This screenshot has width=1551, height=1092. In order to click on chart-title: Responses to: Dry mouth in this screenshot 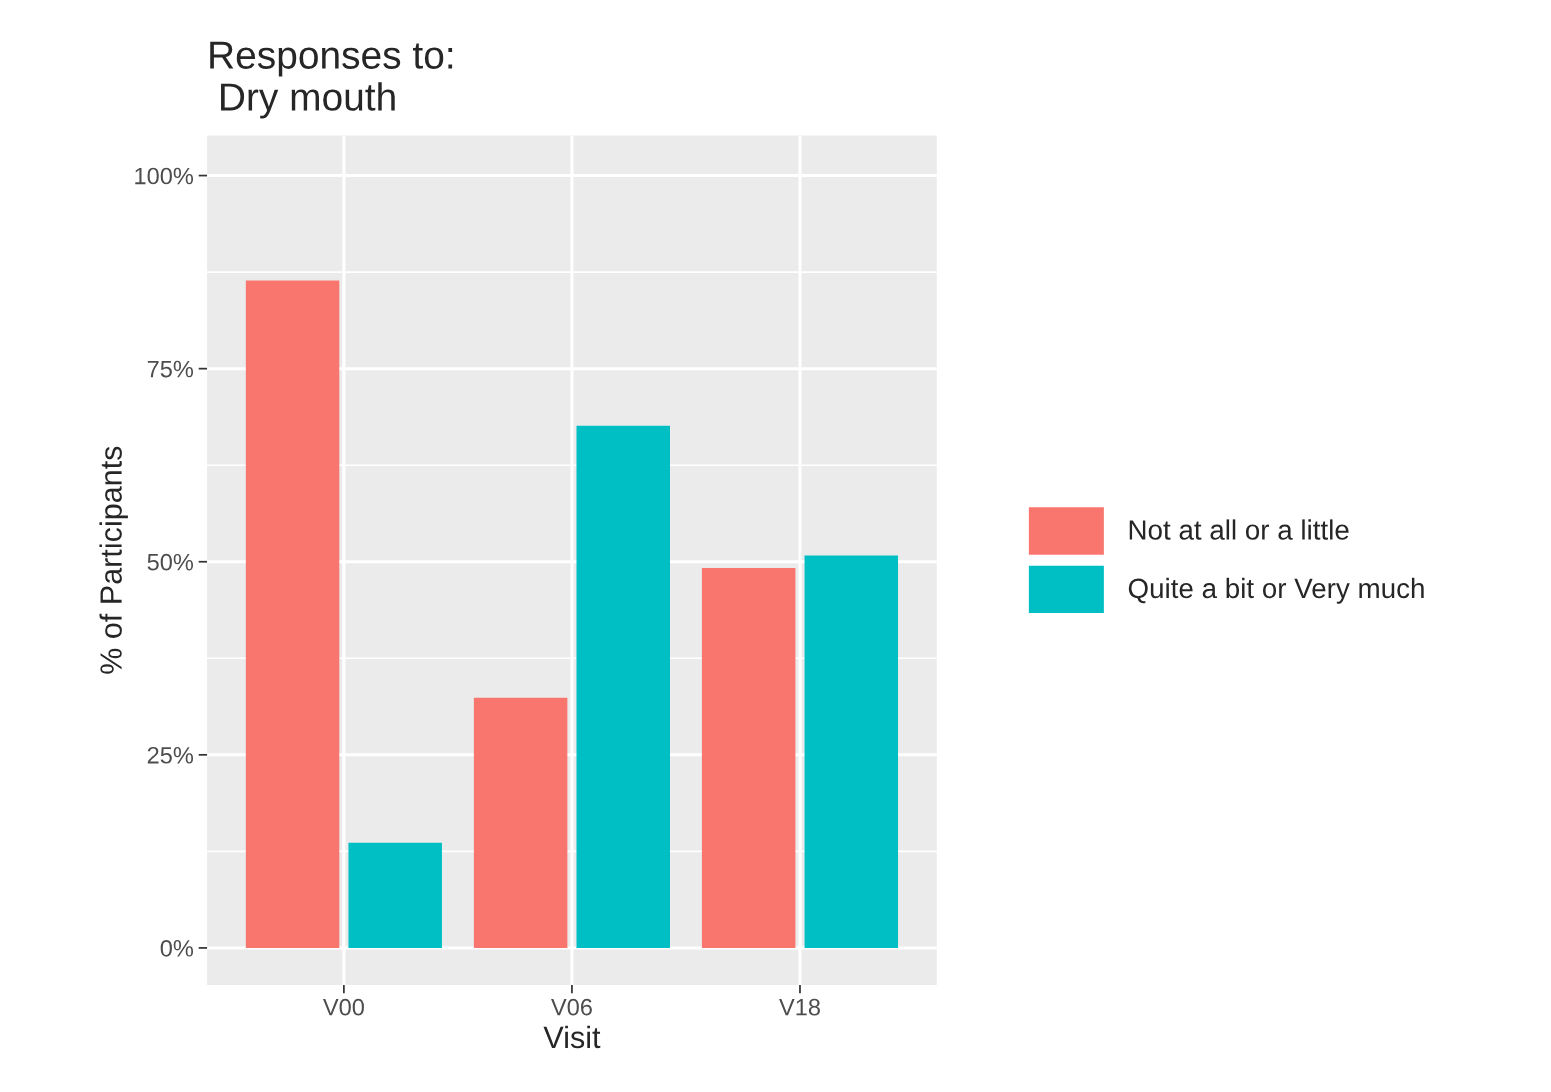, I will do `click(331, 80)`.